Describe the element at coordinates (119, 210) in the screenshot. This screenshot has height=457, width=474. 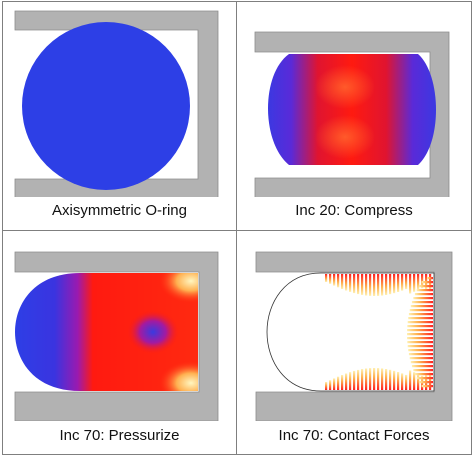
I see `caption-axisymmetric-o-ring: Axisymmetric O-ring` at that location.